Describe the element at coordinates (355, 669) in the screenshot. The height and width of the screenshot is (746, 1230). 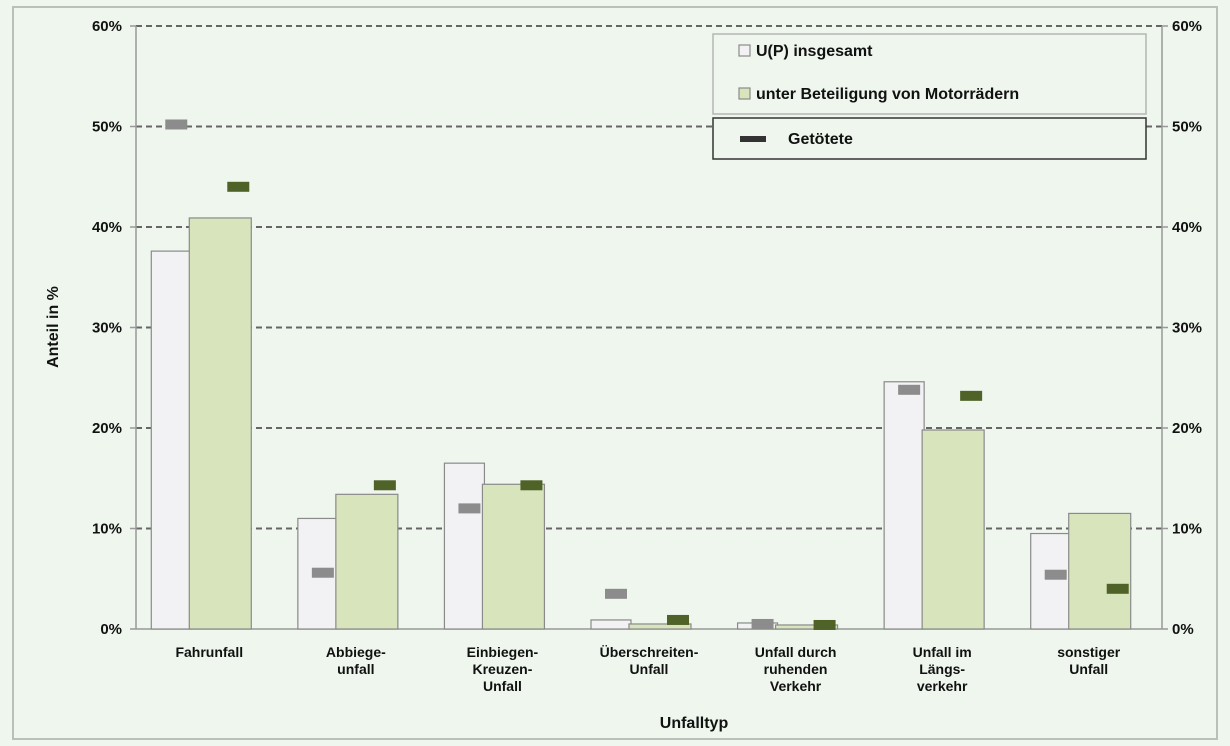
I see `x-tick-label: unfall` at that location.